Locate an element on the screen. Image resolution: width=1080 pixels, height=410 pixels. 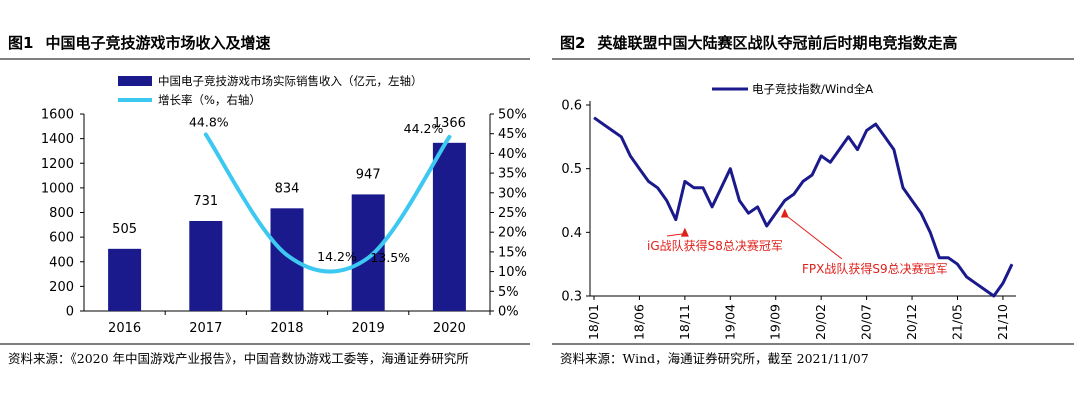
figure-2-source: 资料来源：Wind，海通证券研究所，截至 2021/11/07 is located at coordinates (714, 358).